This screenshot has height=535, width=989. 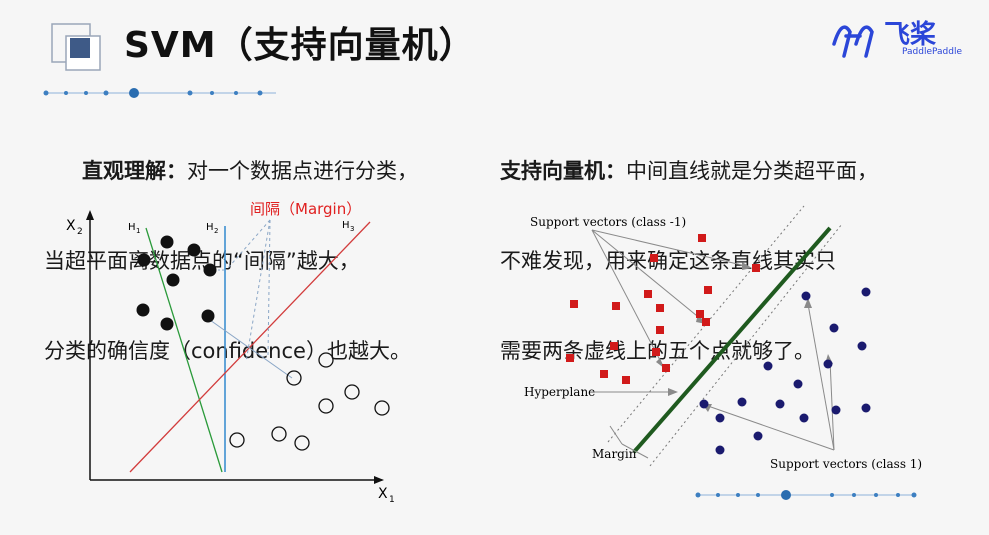 What do you see at coordinates (559, 392) in the screenshot?
I see `hyperplane-label: Hyperplane` at bounding box center [559, 392].